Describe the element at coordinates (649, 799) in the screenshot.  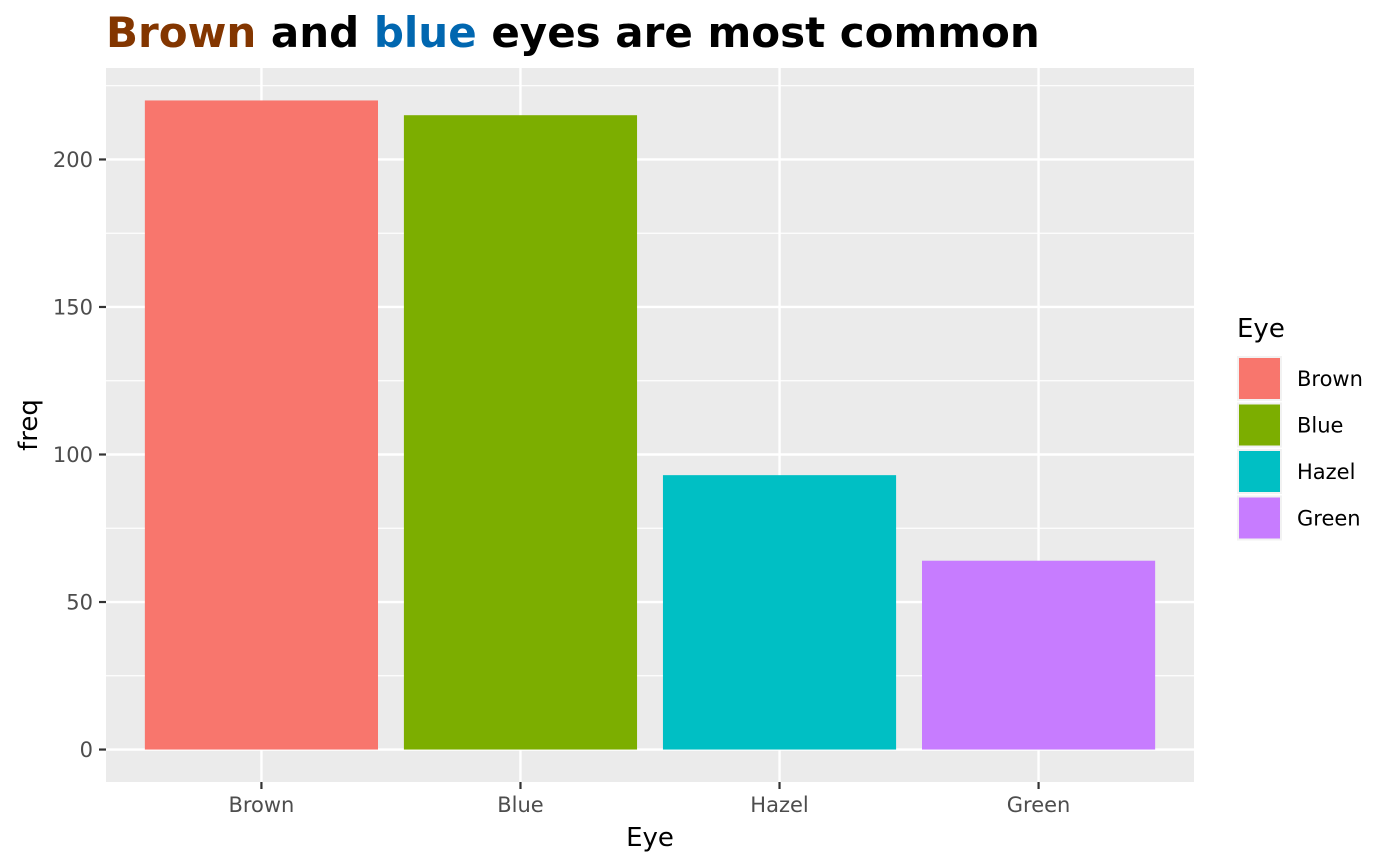
I see `x-axis: Brown Blue Hazel Green` at that location.